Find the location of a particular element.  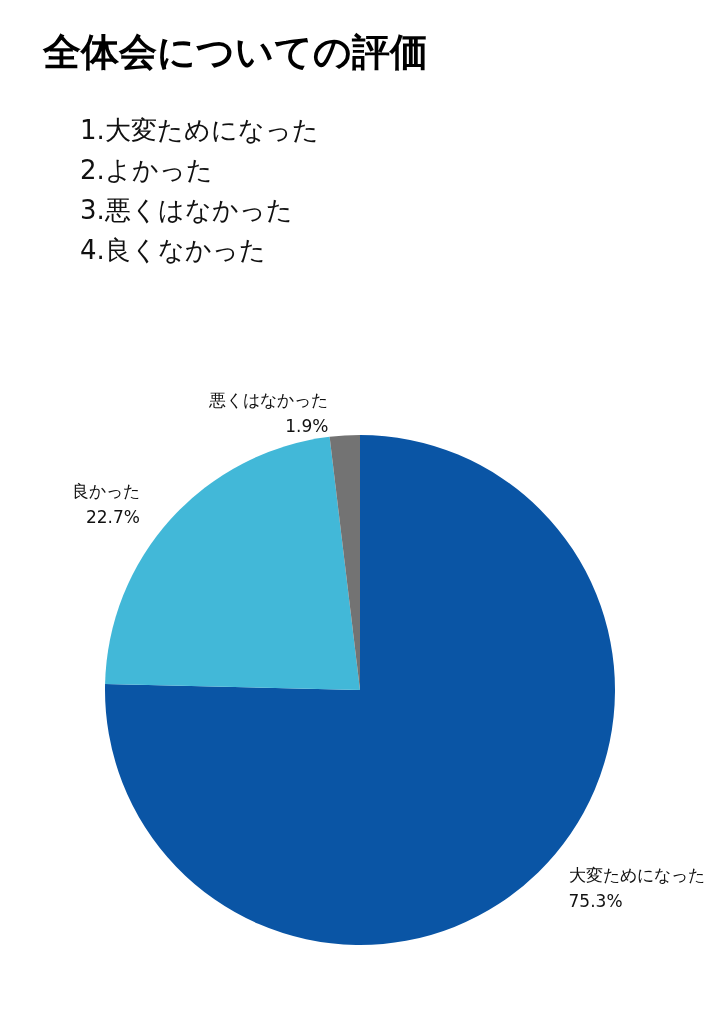

text: 2.よかった is located at coordinates (146, 170).